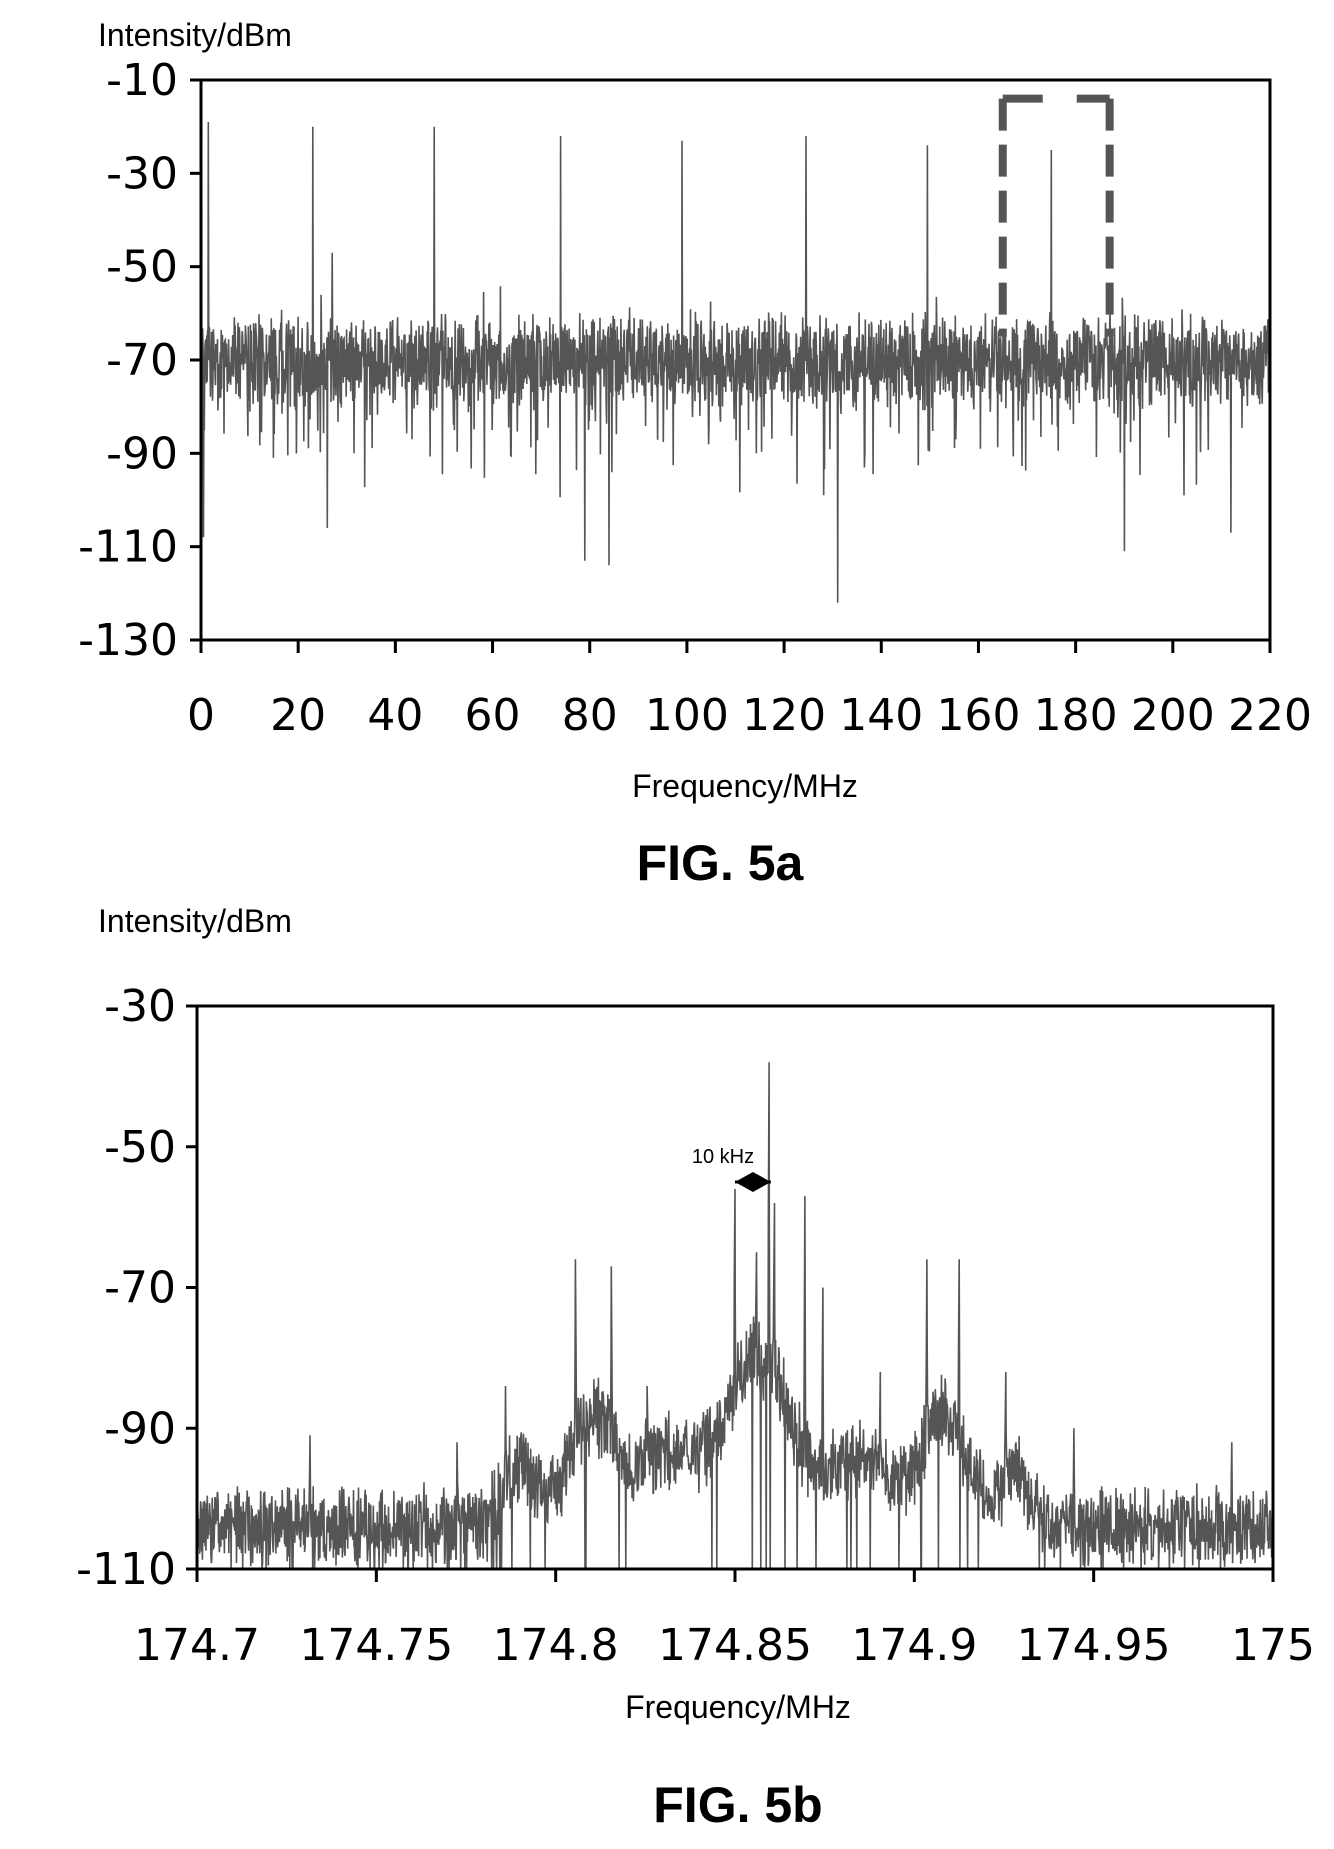  Describe the element at coordinates (140, 1147) in the screenshot. I see `chart-5b-y-tick-label: -50` at that location.